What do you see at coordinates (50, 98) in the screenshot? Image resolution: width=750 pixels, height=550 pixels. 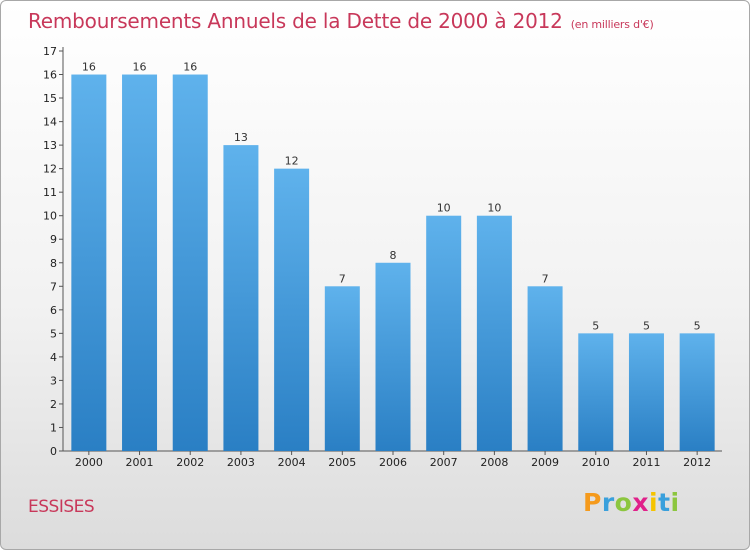 I see `y-tick-label: 15` at bounding box center [50, 98].